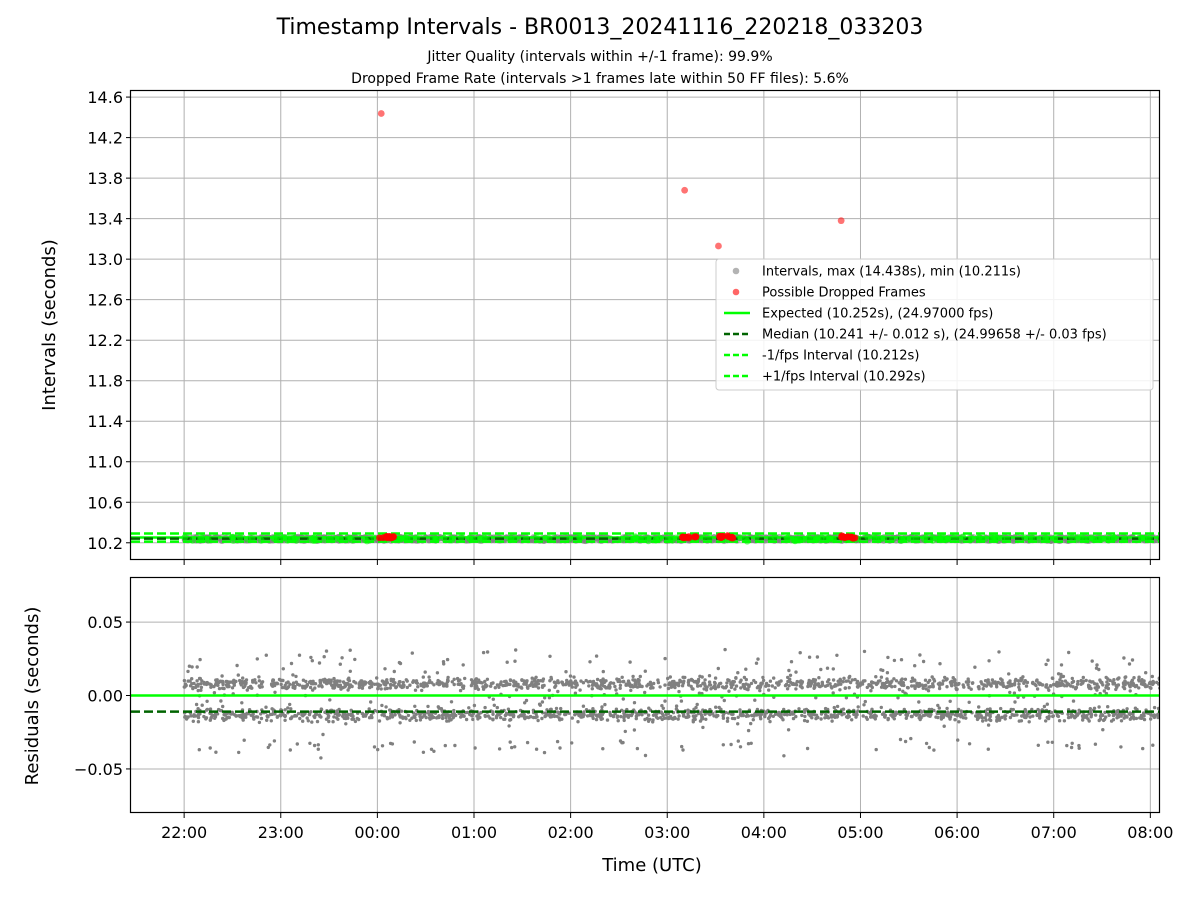 The width and height of the screenshot is (1200, 900). I want to click on x-tick-label: 03:00, so click(667, 832).